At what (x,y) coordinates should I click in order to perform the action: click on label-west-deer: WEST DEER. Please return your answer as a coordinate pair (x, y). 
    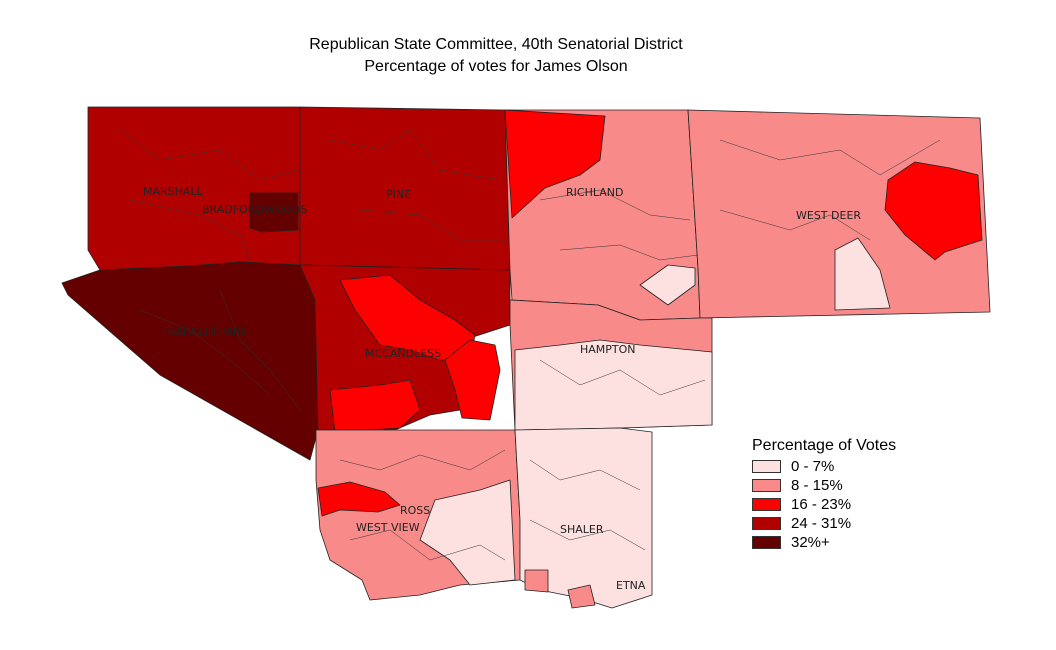
    Looking at the image, I should click on (828, 215).